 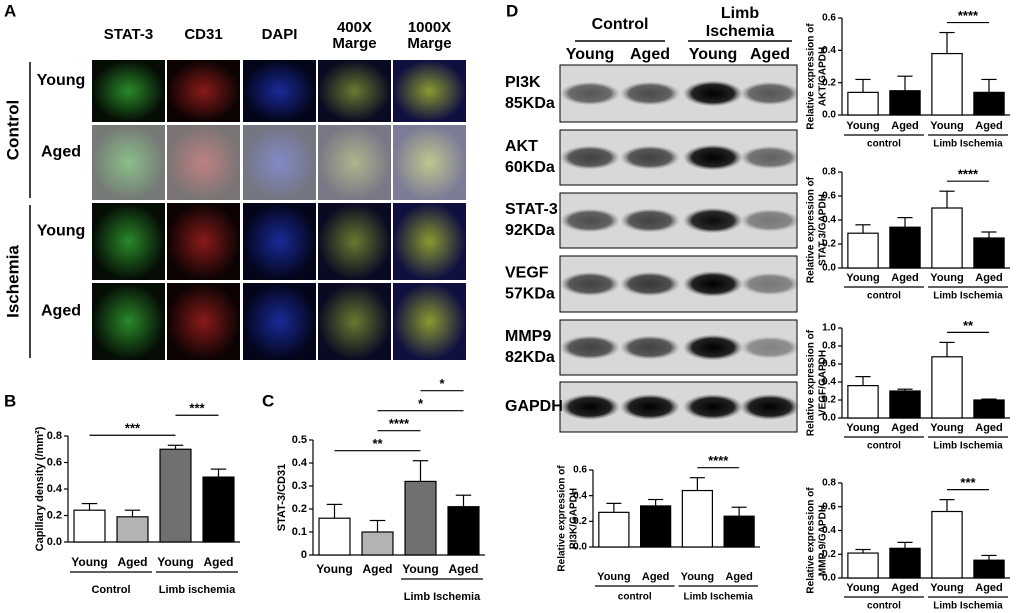 I want to click on y-tick-label: 0.3, so click(x=299, y=486).